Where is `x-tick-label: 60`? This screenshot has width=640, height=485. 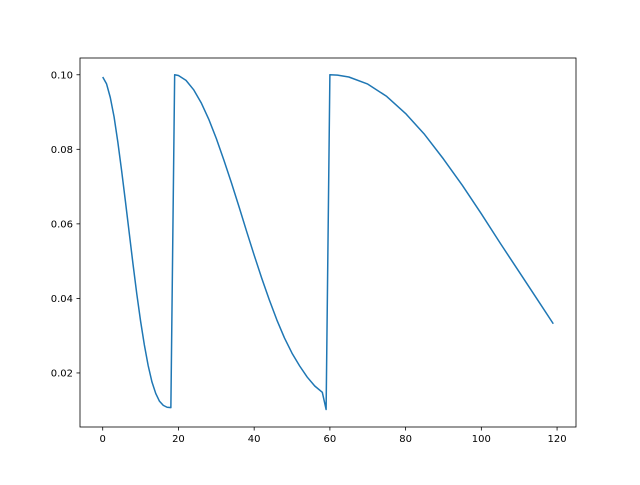 x-tick-label: 60 is located at coordinates (330, 439).